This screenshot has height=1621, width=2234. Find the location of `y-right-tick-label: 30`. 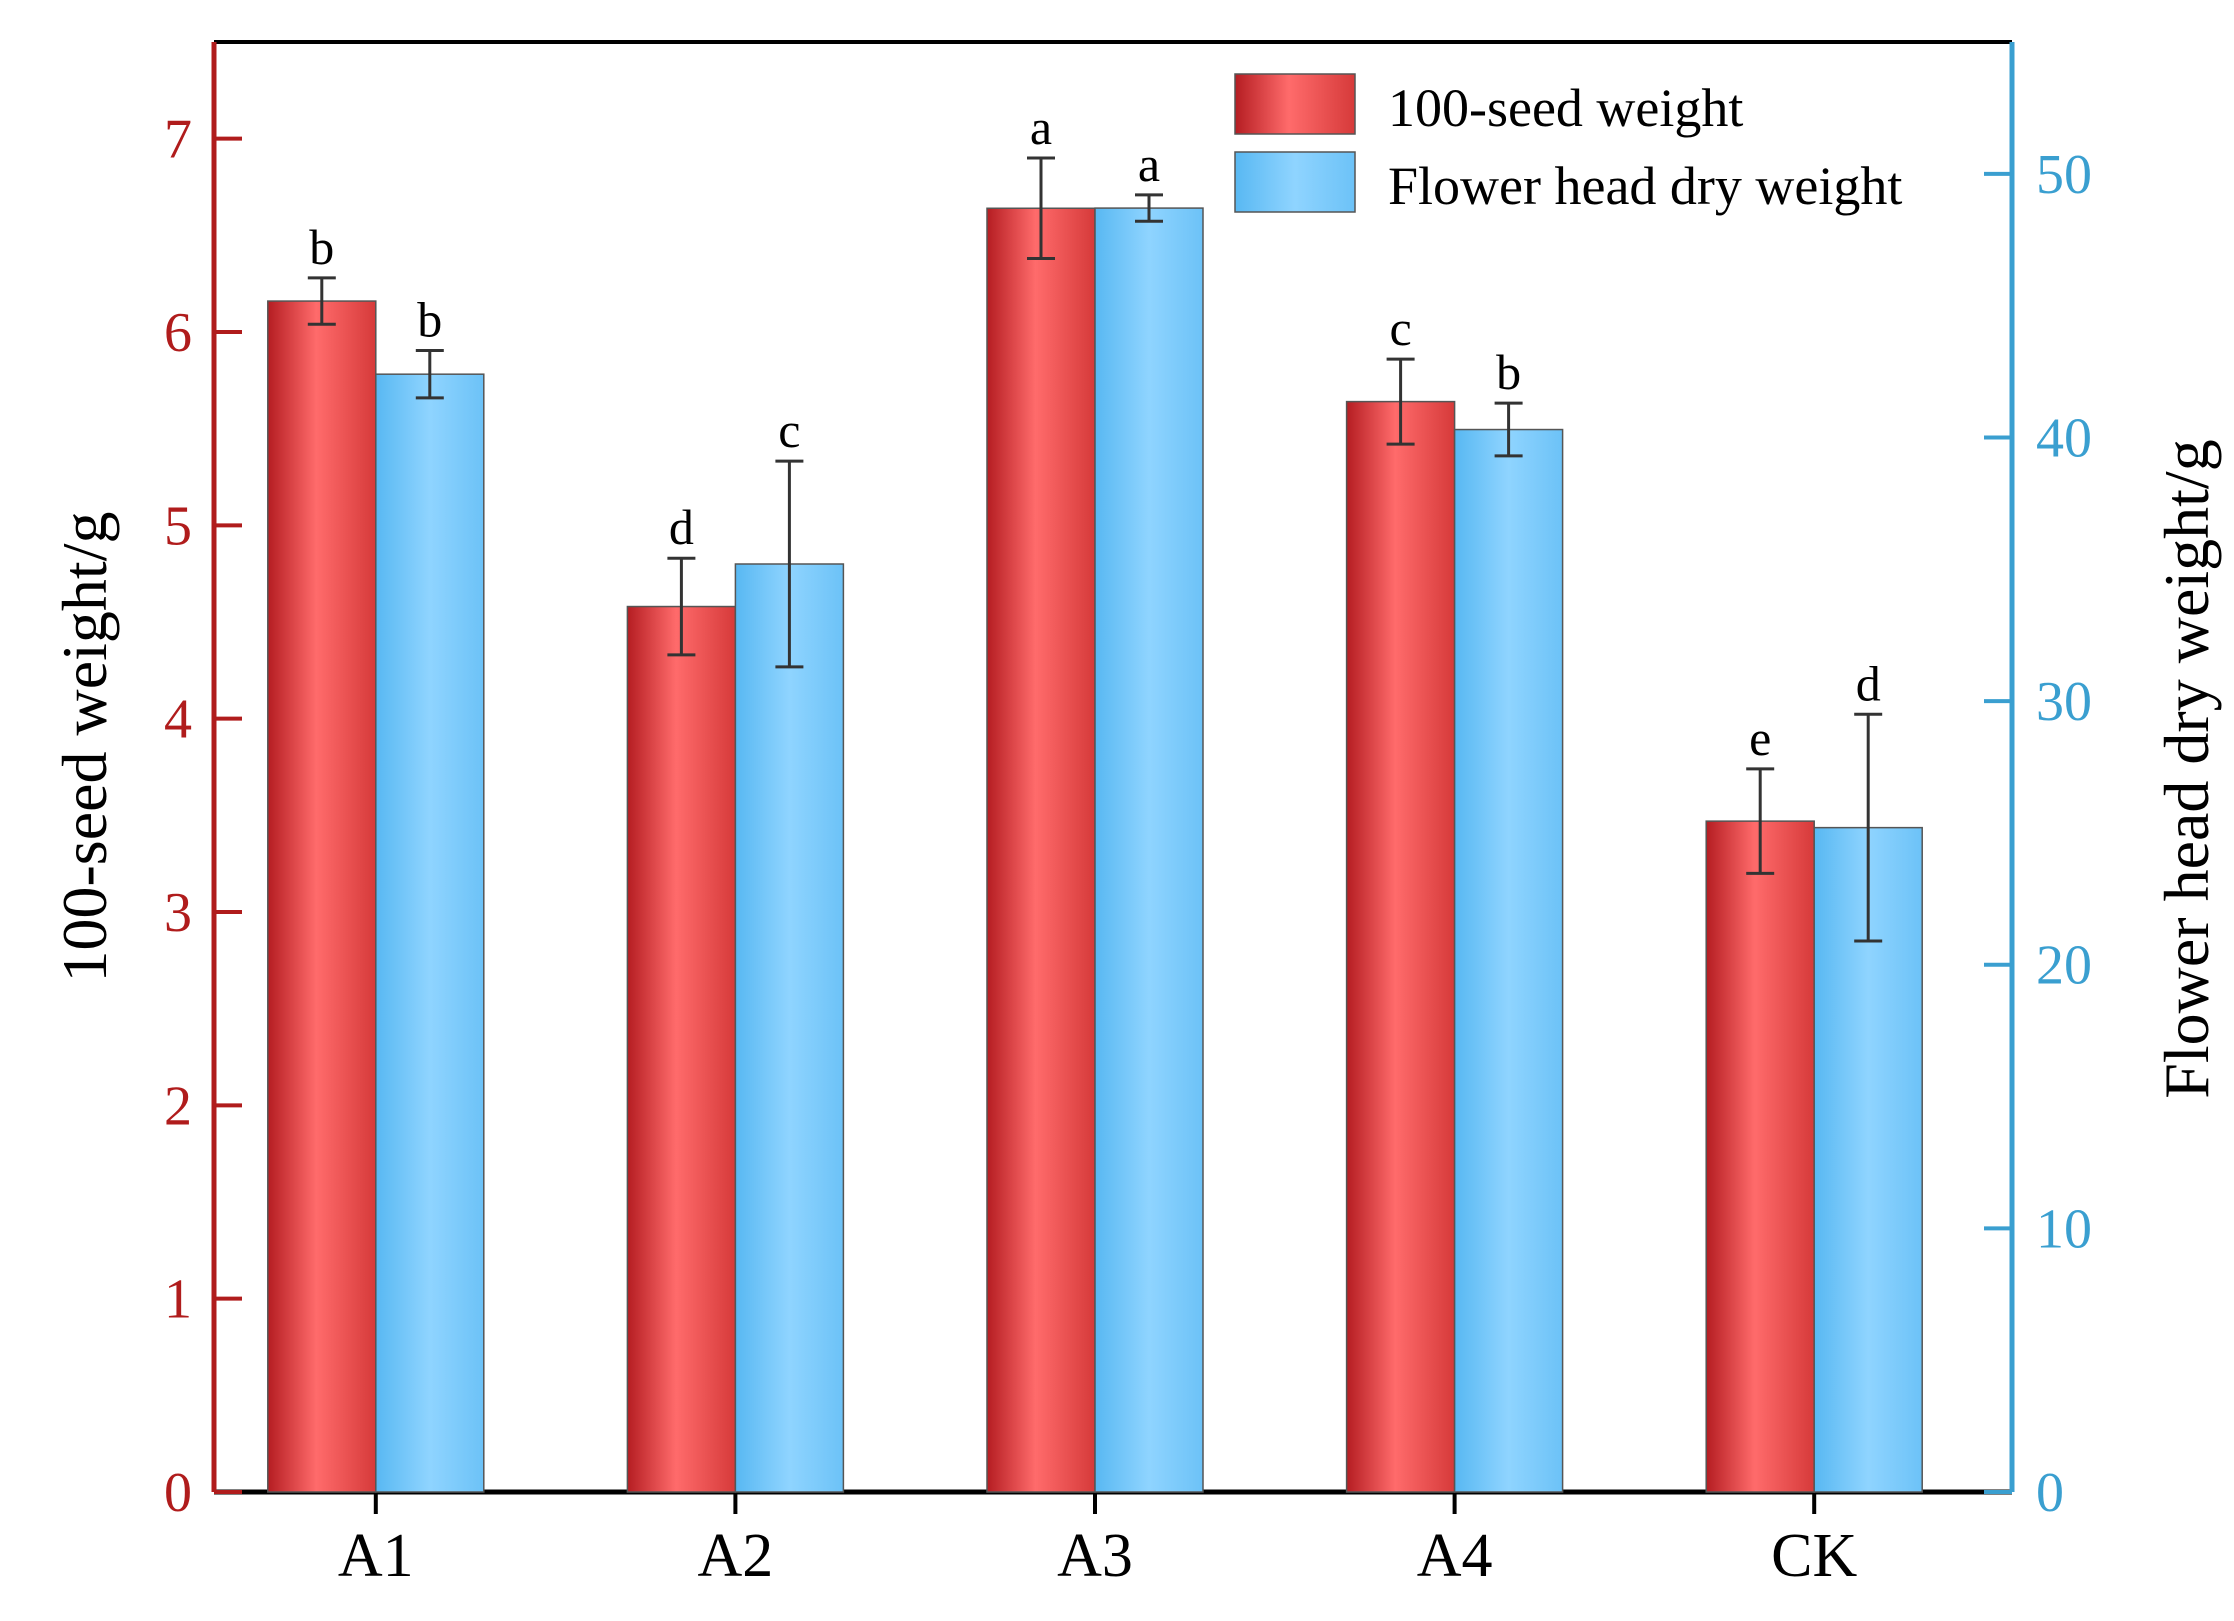

y-right-tick-label: 30 is located at coordinates (2064, 702).